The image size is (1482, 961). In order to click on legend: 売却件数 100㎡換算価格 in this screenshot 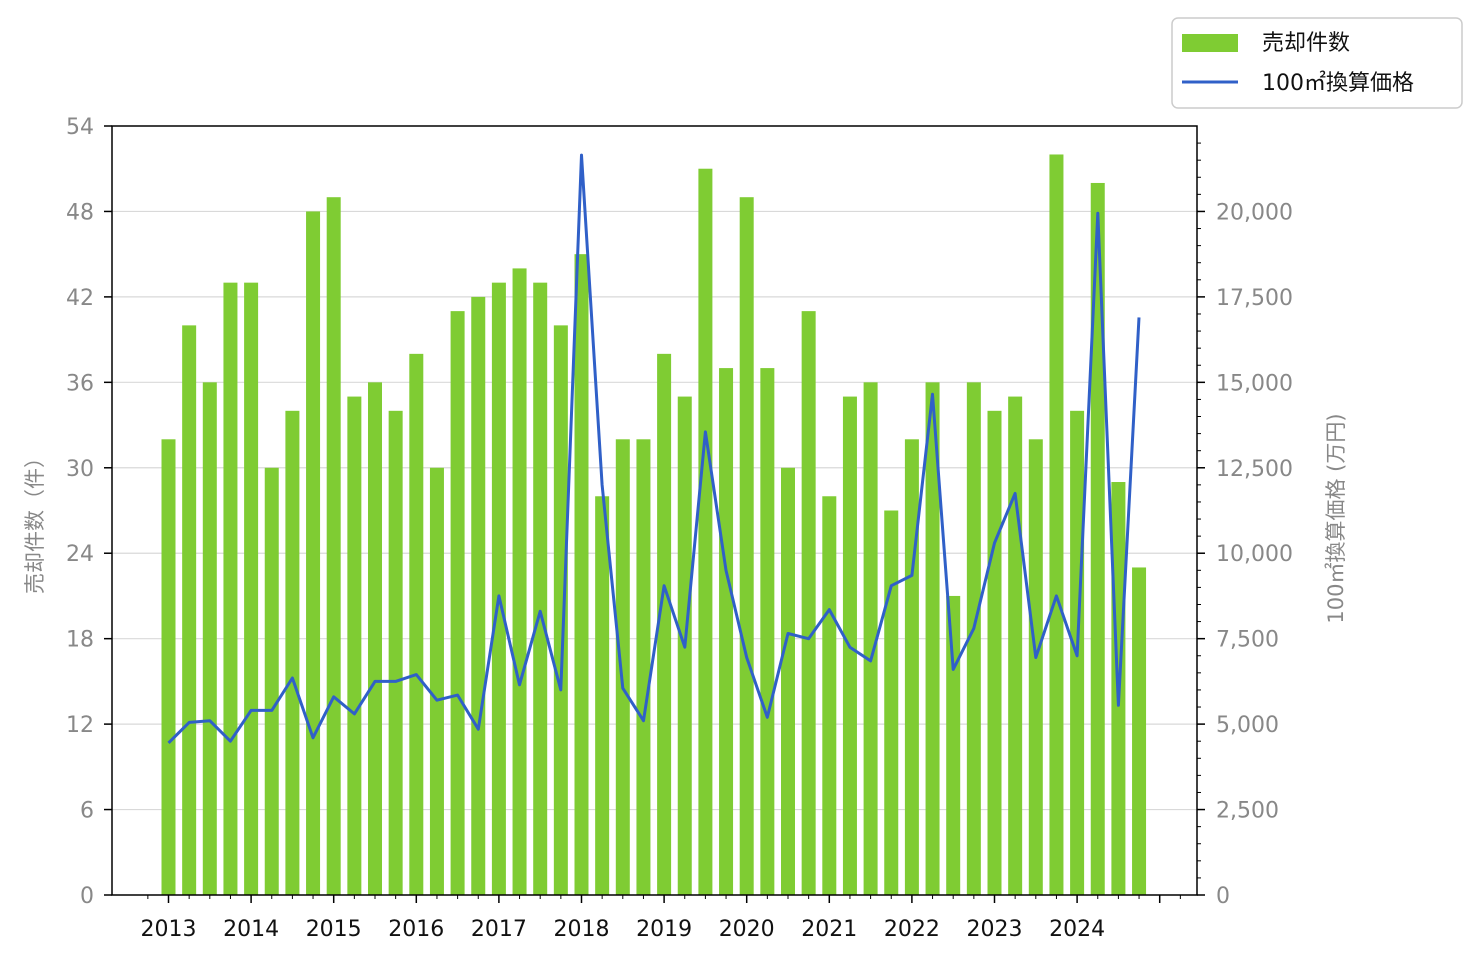, I will do `click(1317, 63)`.